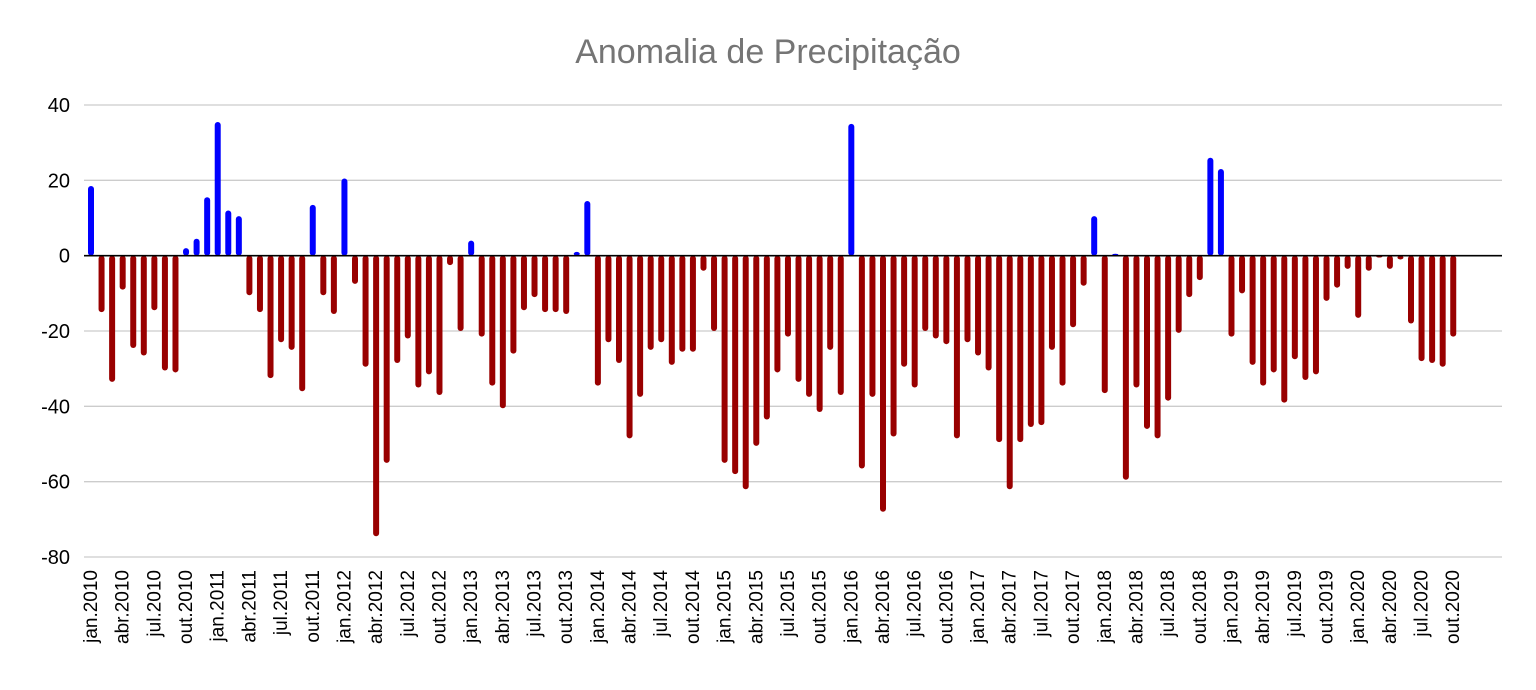  I want to click on x-tick-label: jan.2017, so click(978, 607).